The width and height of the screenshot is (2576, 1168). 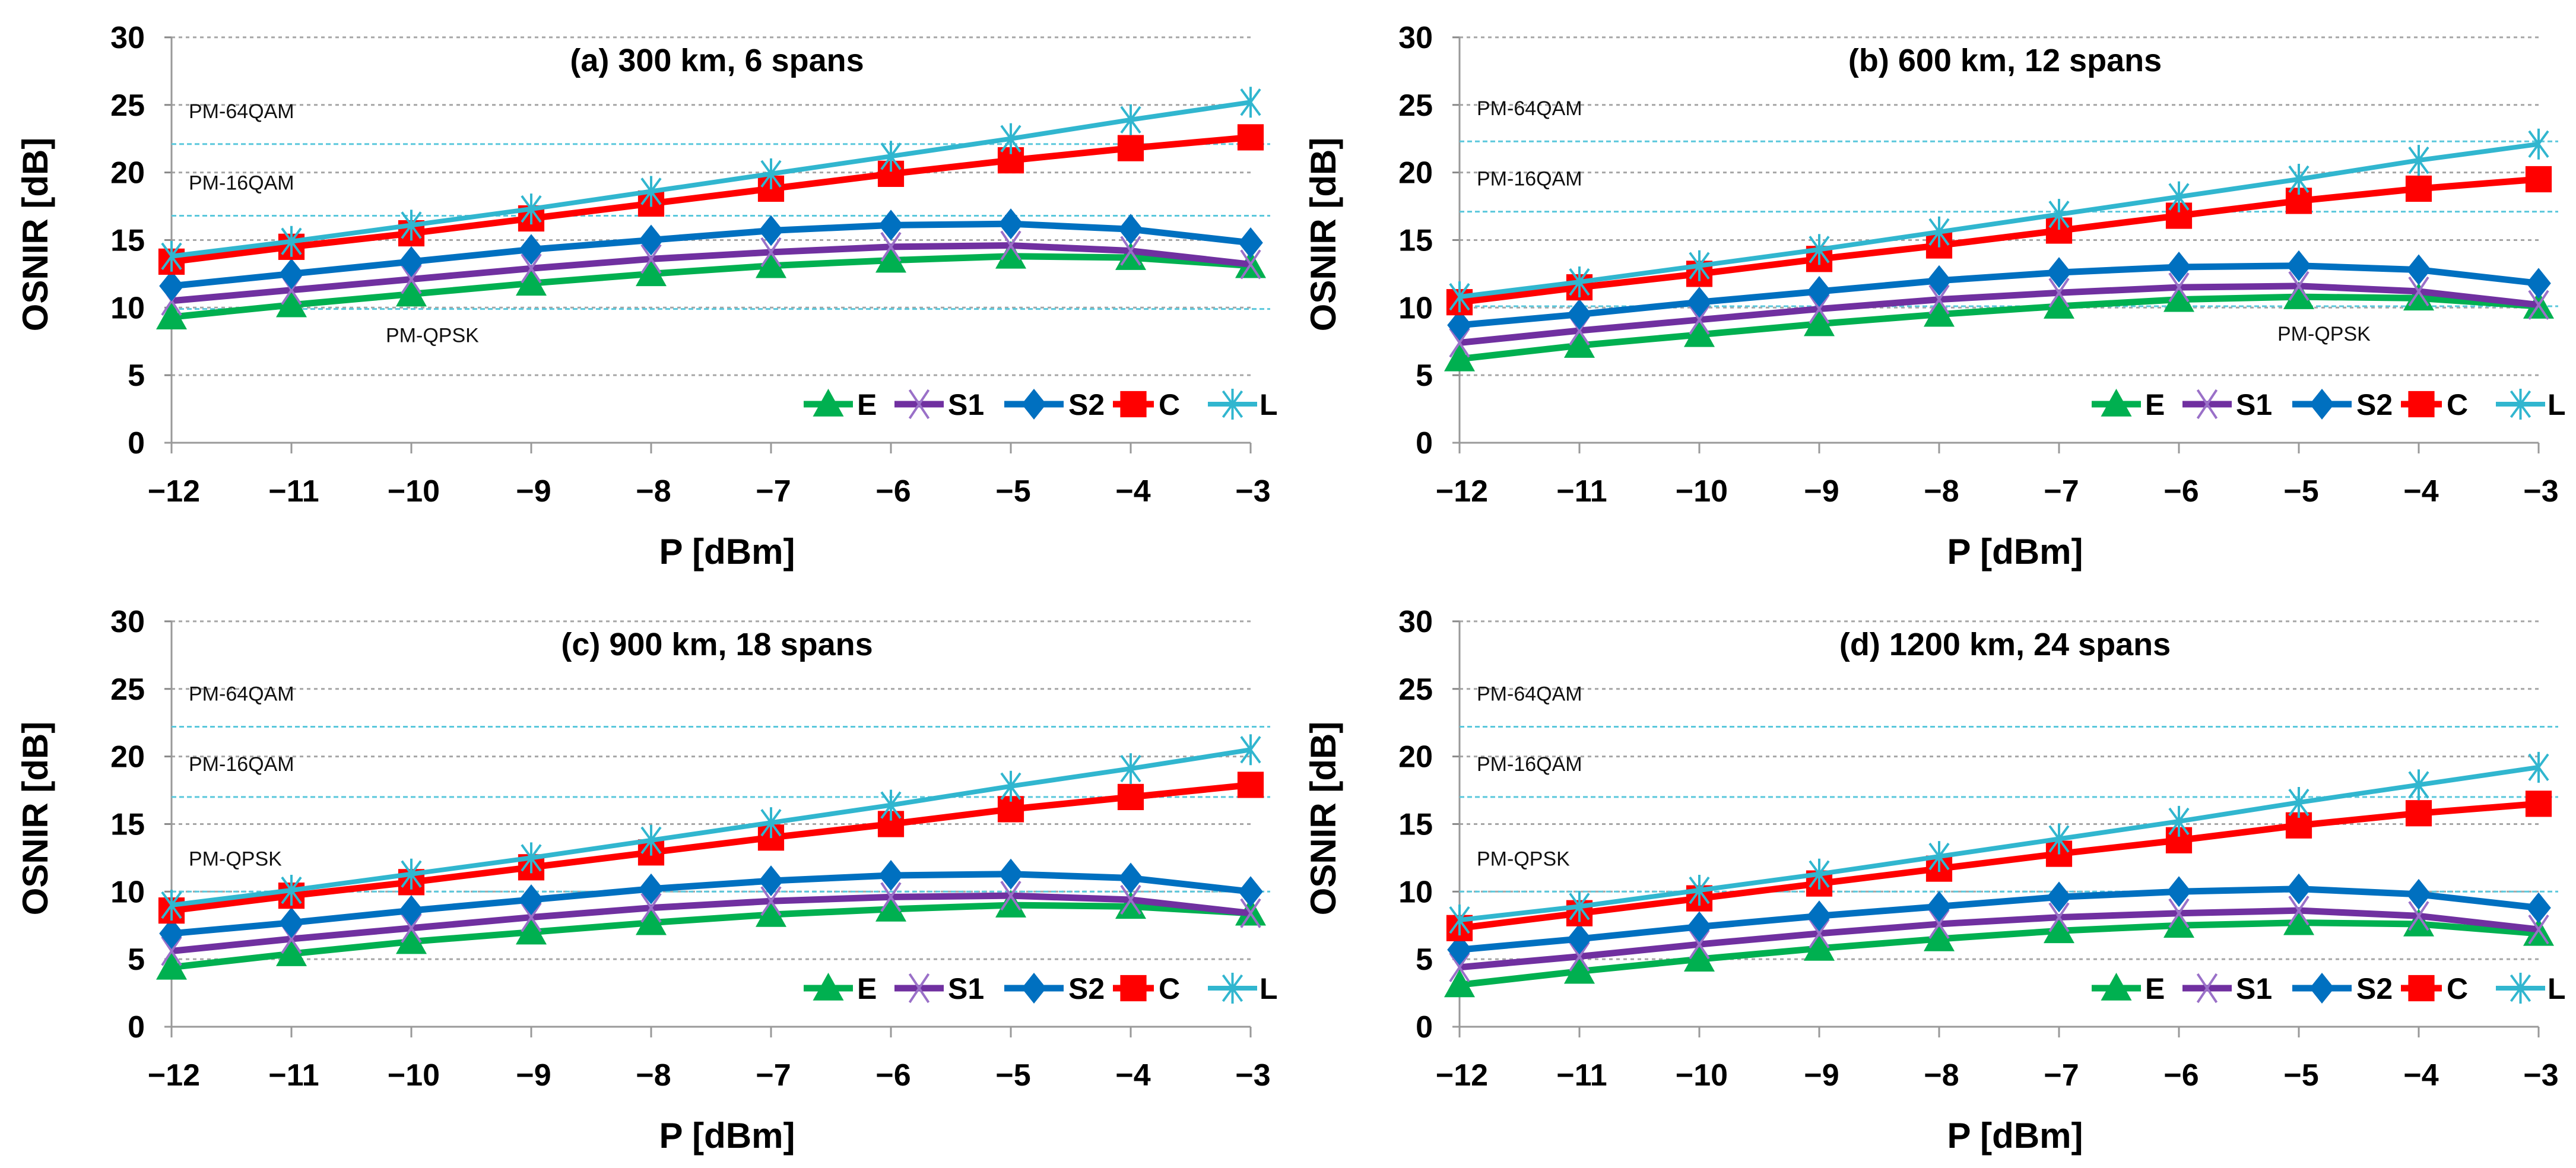 I want to click on legend-label: S2, so click(x=2374, y=404).